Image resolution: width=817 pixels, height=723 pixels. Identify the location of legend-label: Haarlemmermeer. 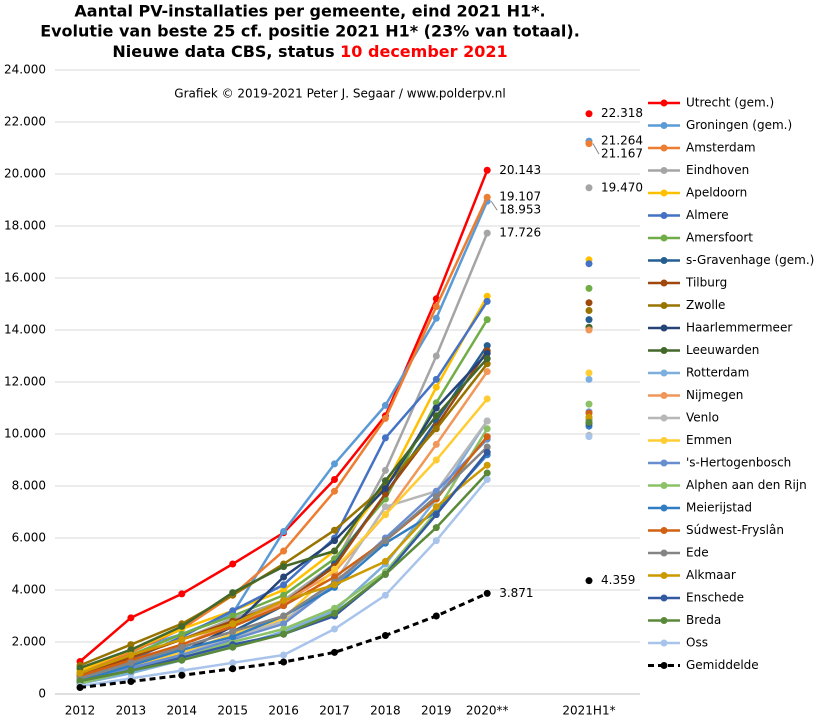
(739, 328).